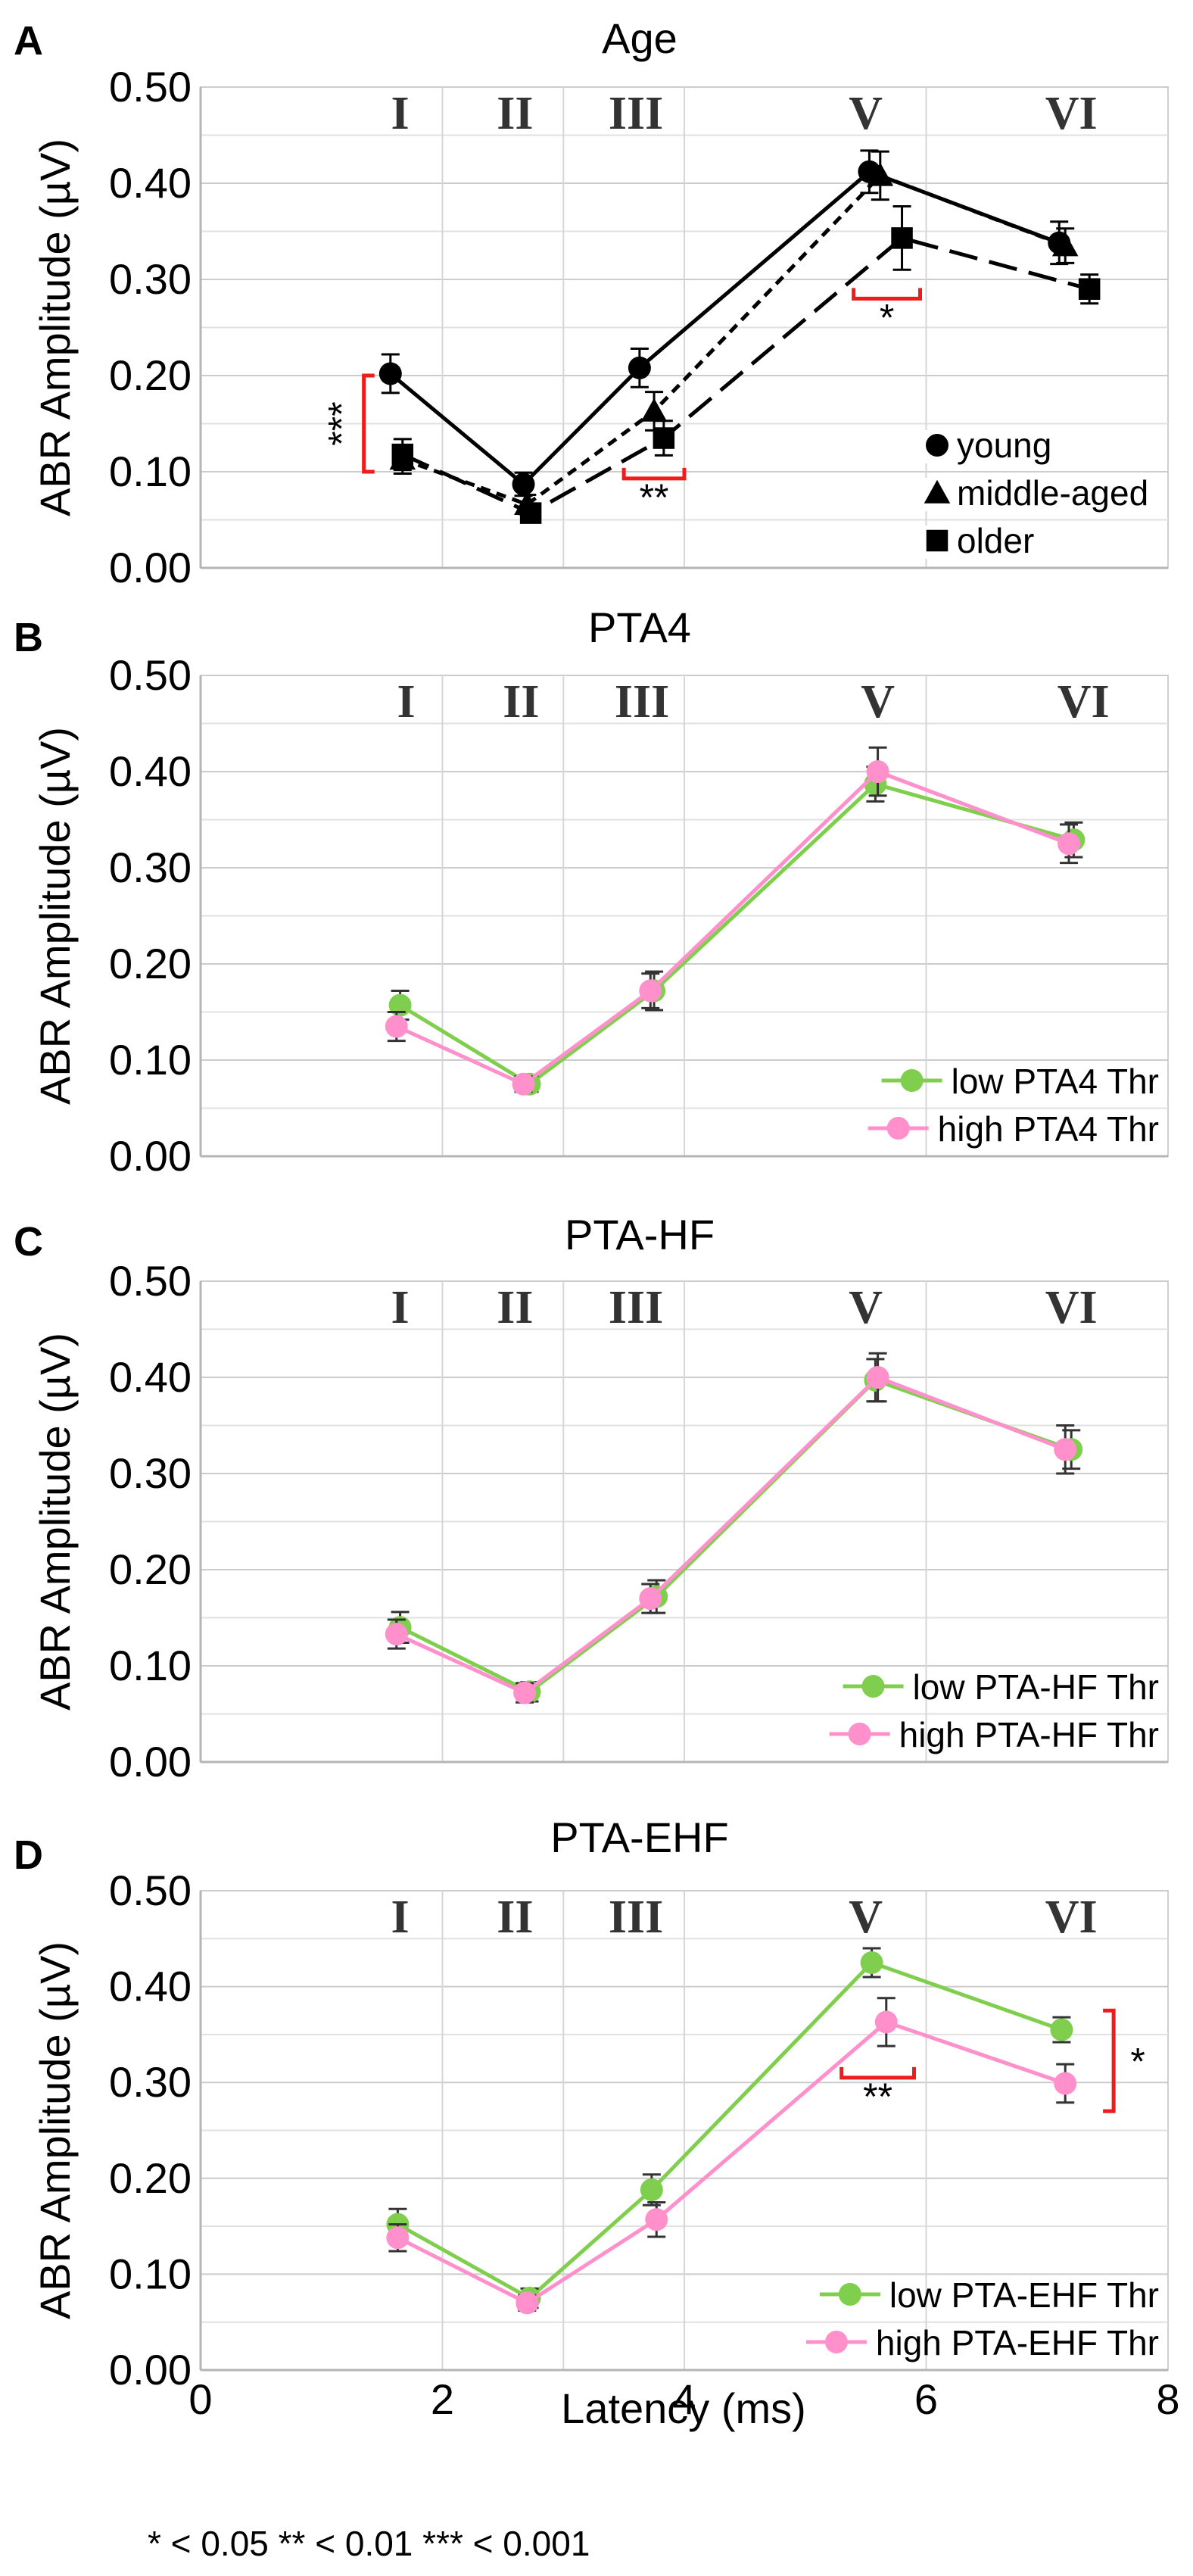 This screenshot has width=1193, height=2576. What do you see at coordinates (150, 2178) in the screenshot?
I see `panel-d-y-tick-label: 0.20` at bounding box center [150, 2178].